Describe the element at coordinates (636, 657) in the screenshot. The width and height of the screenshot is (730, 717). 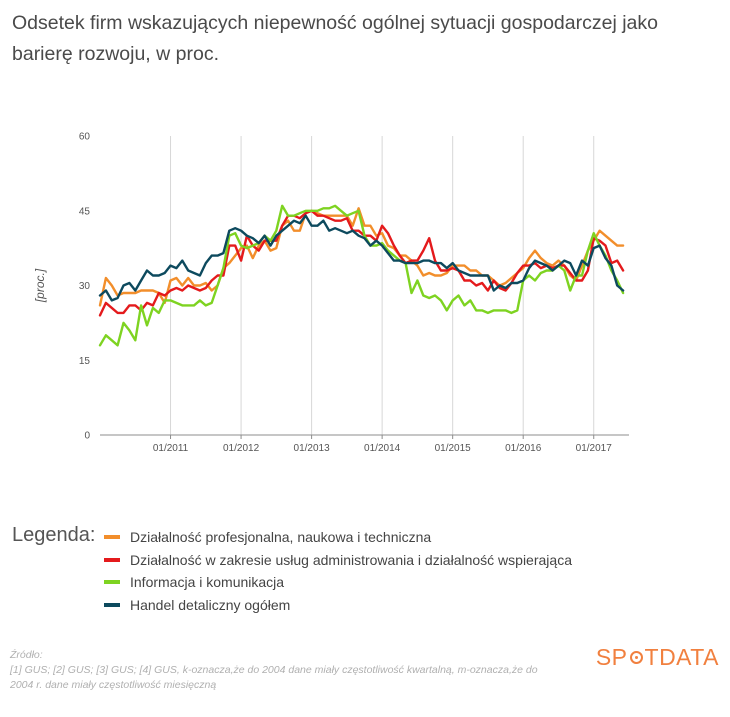
I see `logo-o-icon` at that location.